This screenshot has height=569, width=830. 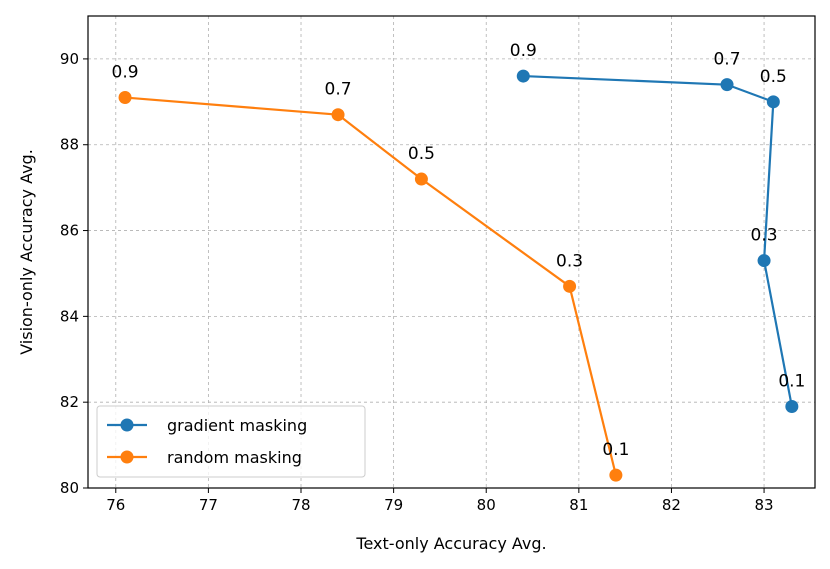 What do you see at coordinates (393, 505) in the screenshot?
I see `x-tick-label: 79` at bounding box center [393, 505].